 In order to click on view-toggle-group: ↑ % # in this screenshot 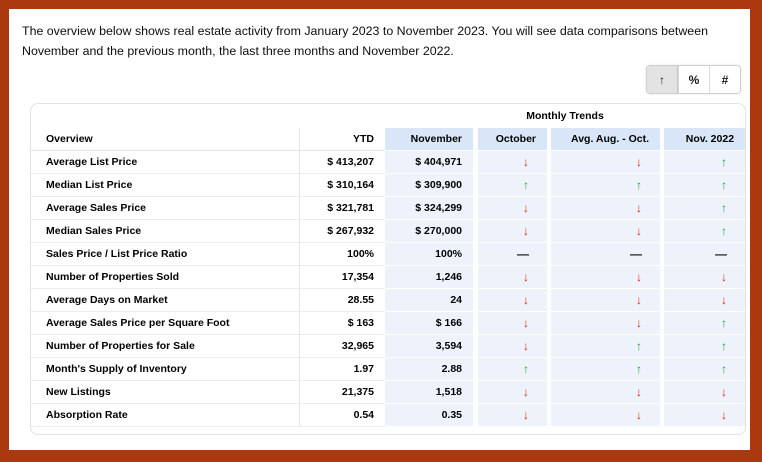, I will do `click(693, 79)`.